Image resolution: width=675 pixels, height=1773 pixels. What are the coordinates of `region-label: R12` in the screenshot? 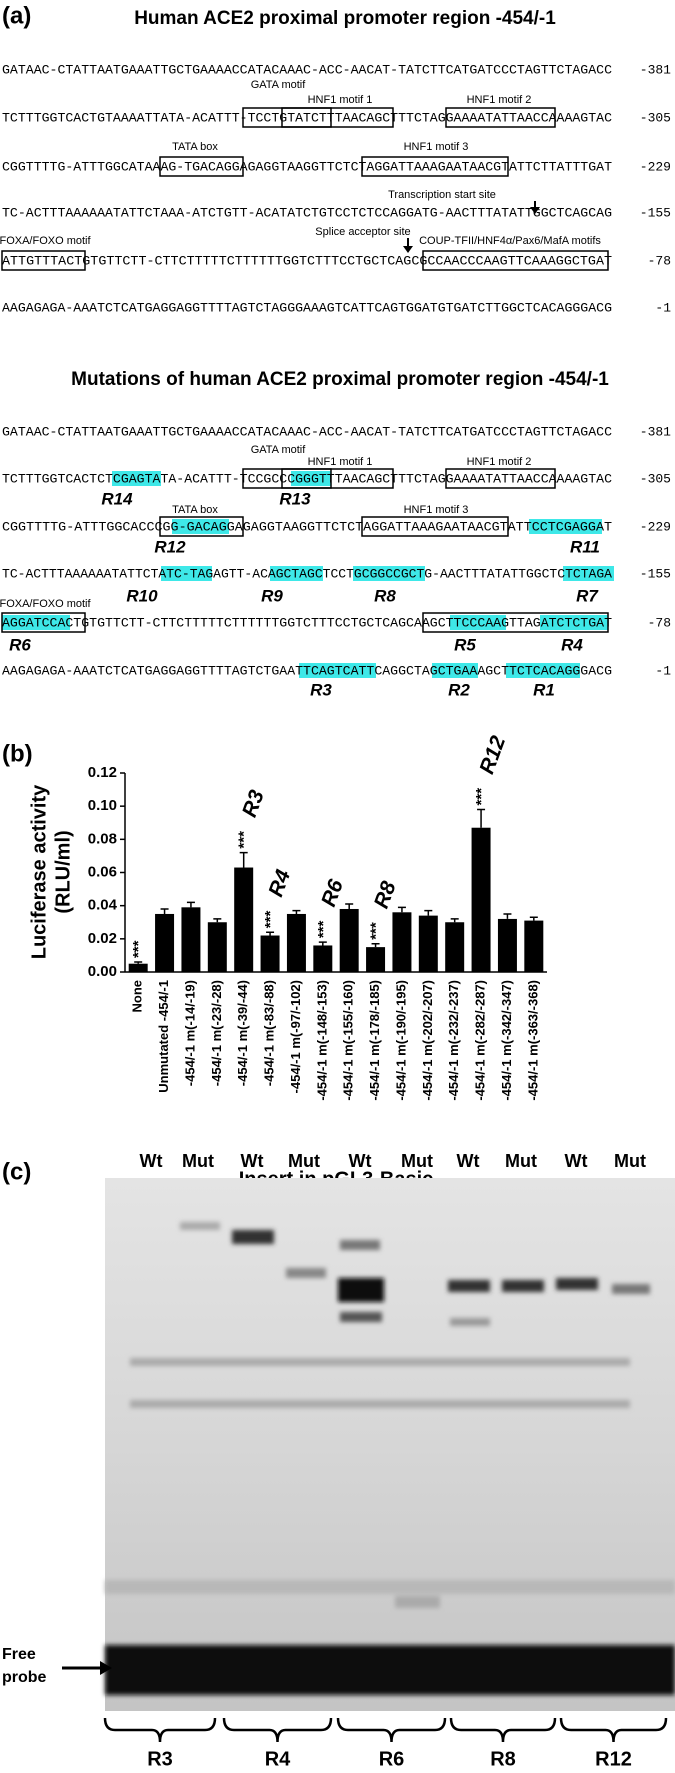 It's located at (170, 546).